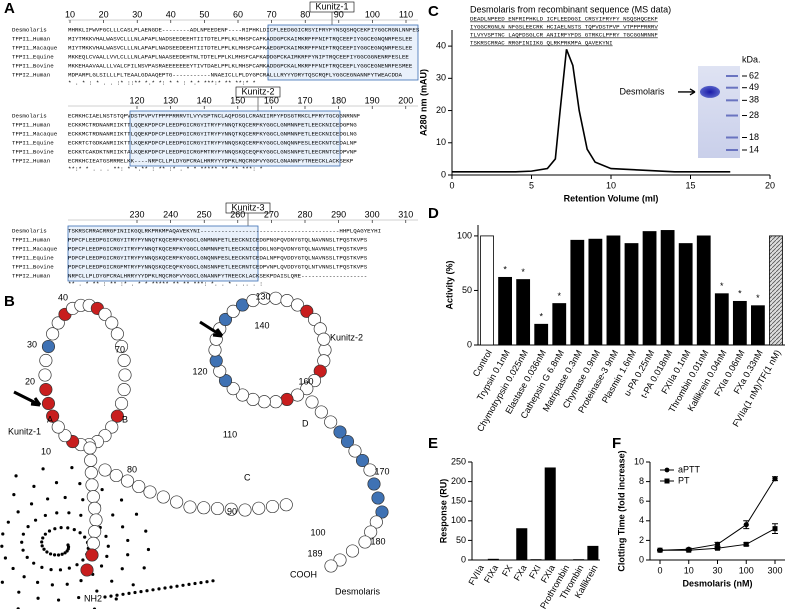 Image resolution: width=797 pixels, height=609 pixels. I want to click on ruler-label: 240, so click(170, 214).